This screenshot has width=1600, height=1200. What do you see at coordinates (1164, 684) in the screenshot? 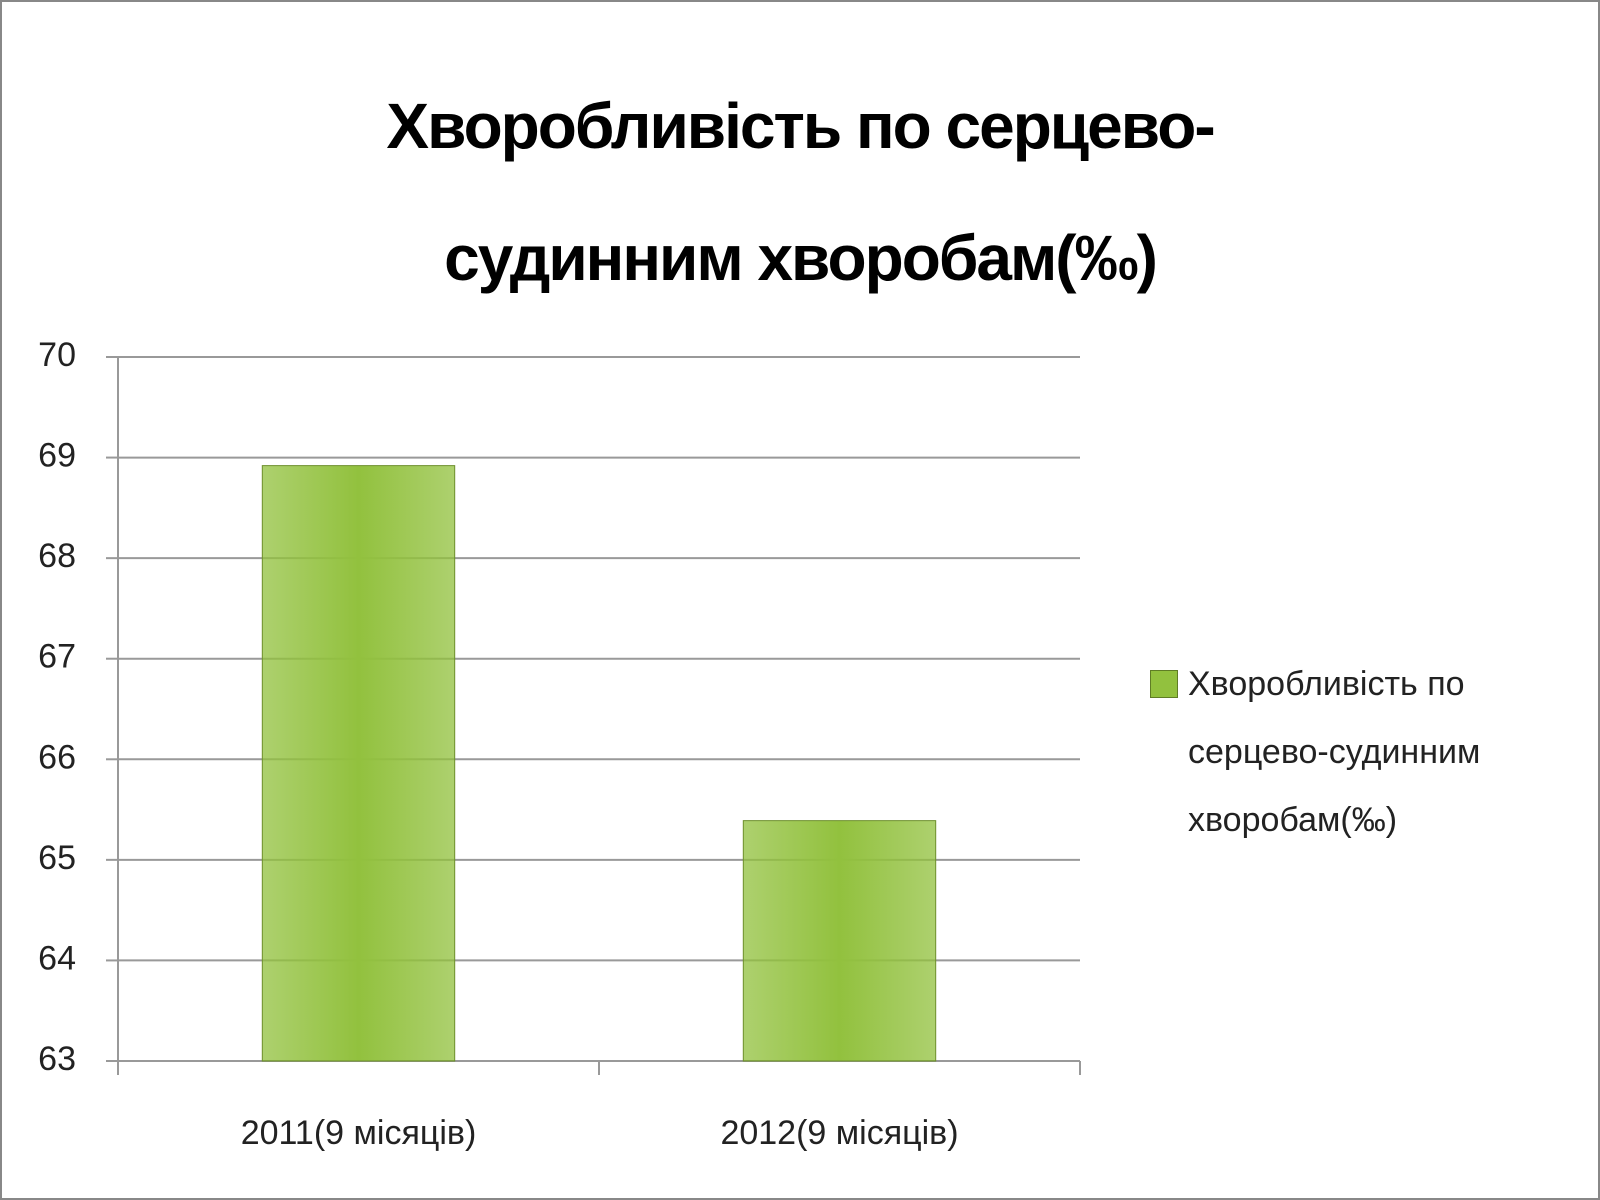
I see `legend-swatch` at bounding box center [1164, 684].